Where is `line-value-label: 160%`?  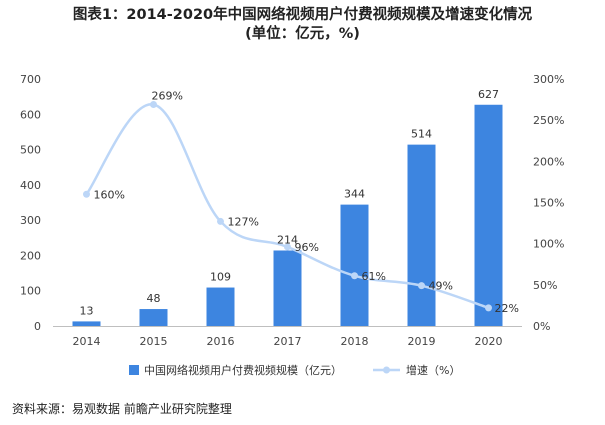
line-value-label: 160% is located at coordinates (109, 194).